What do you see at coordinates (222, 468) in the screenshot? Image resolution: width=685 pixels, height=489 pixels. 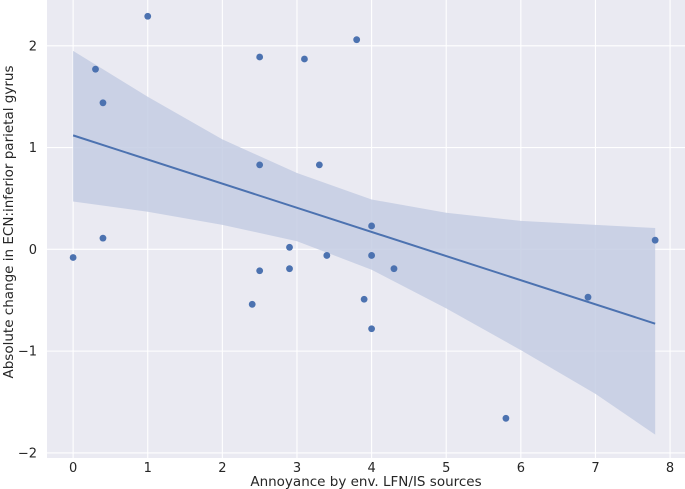 I see `x-tick-label: 2` at bounding box center [222, 468].